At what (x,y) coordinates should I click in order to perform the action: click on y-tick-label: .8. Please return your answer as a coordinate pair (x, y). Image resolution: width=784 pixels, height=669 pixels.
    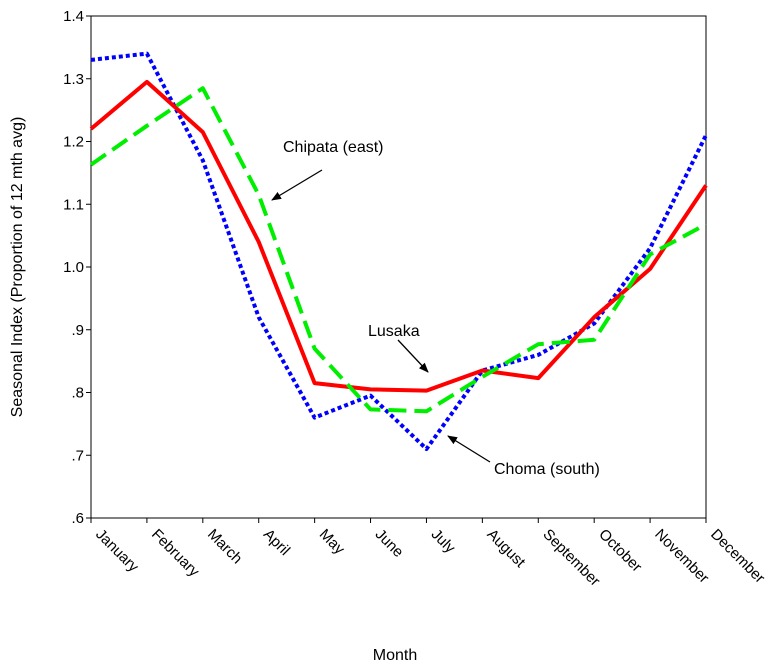
    Looking at the image, I should click on (77, 393).